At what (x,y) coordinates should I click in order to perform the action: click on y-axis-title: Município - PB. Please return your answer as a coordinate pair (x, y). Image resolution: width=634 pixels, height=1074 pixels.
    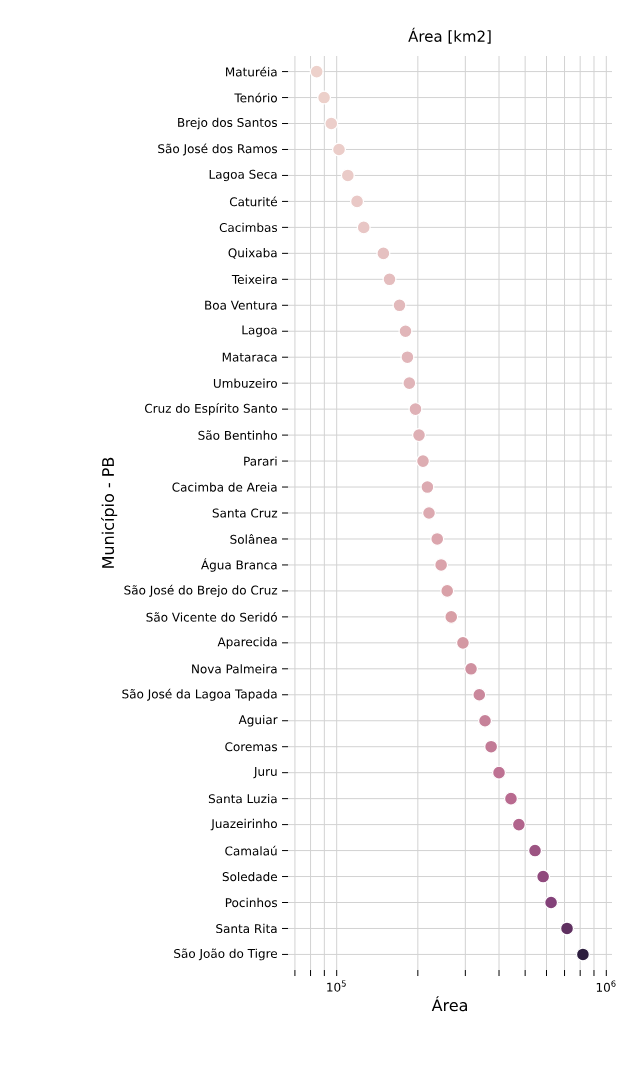
    Looking at the image, I should click on (109, 512).